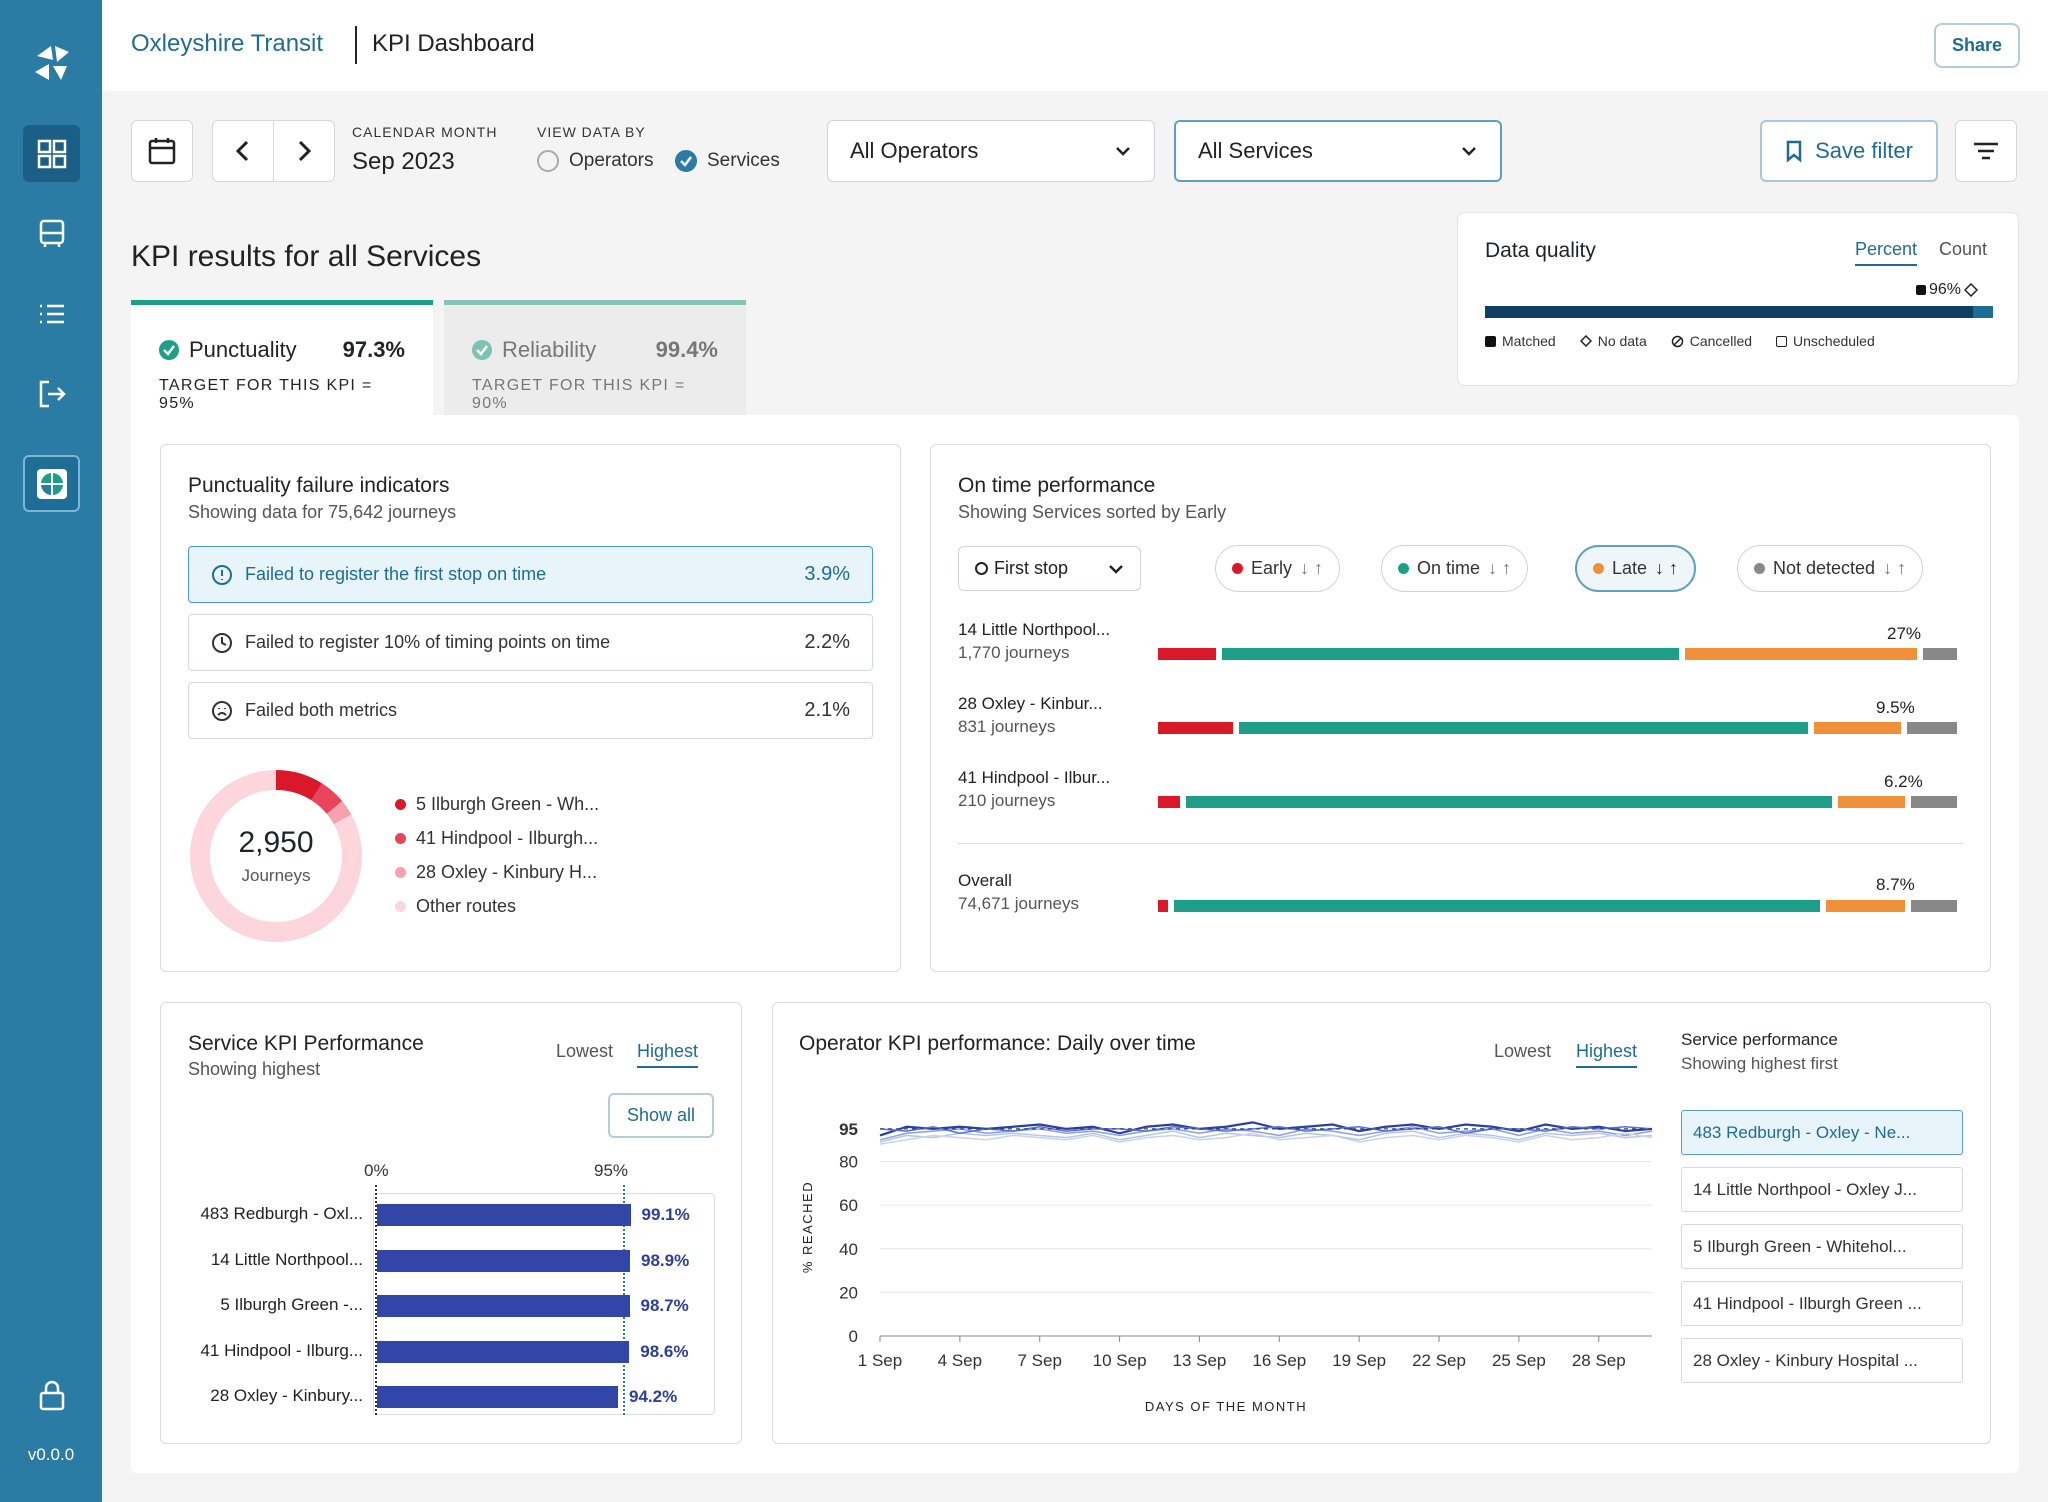 The image size is (2048, 1502). I want to click on save-filter-button: Save filter, so click(1849, 151).